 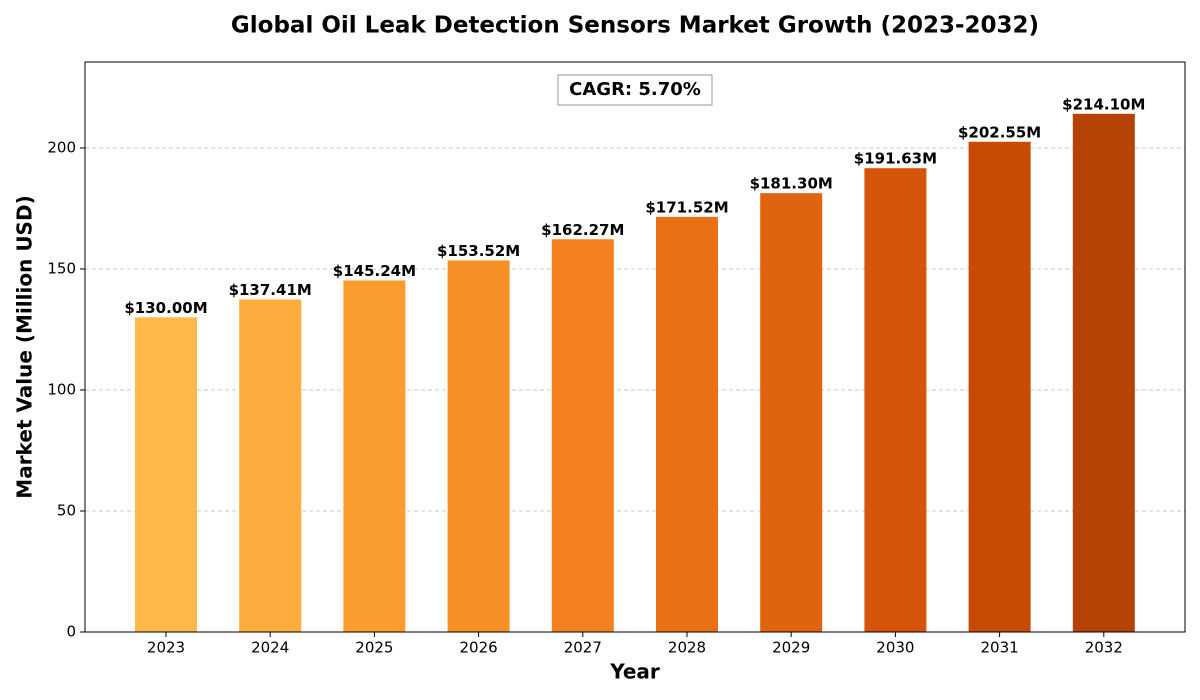 What do you see at coordinates (374, 271) in the screenshot?
I see `value-label: $145.24M` at bounding box center [374, 271].